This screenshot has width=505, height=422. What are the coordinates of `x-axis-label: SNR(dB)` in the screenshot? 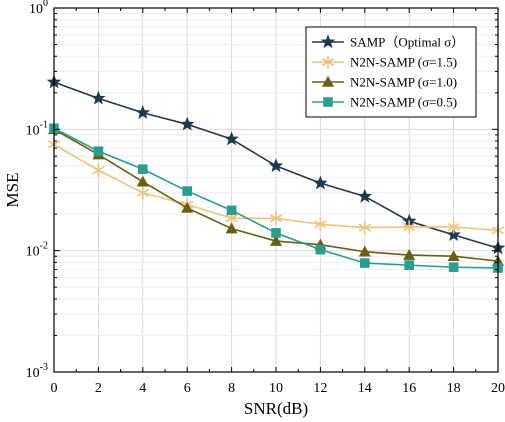 It's located at (276, 408).